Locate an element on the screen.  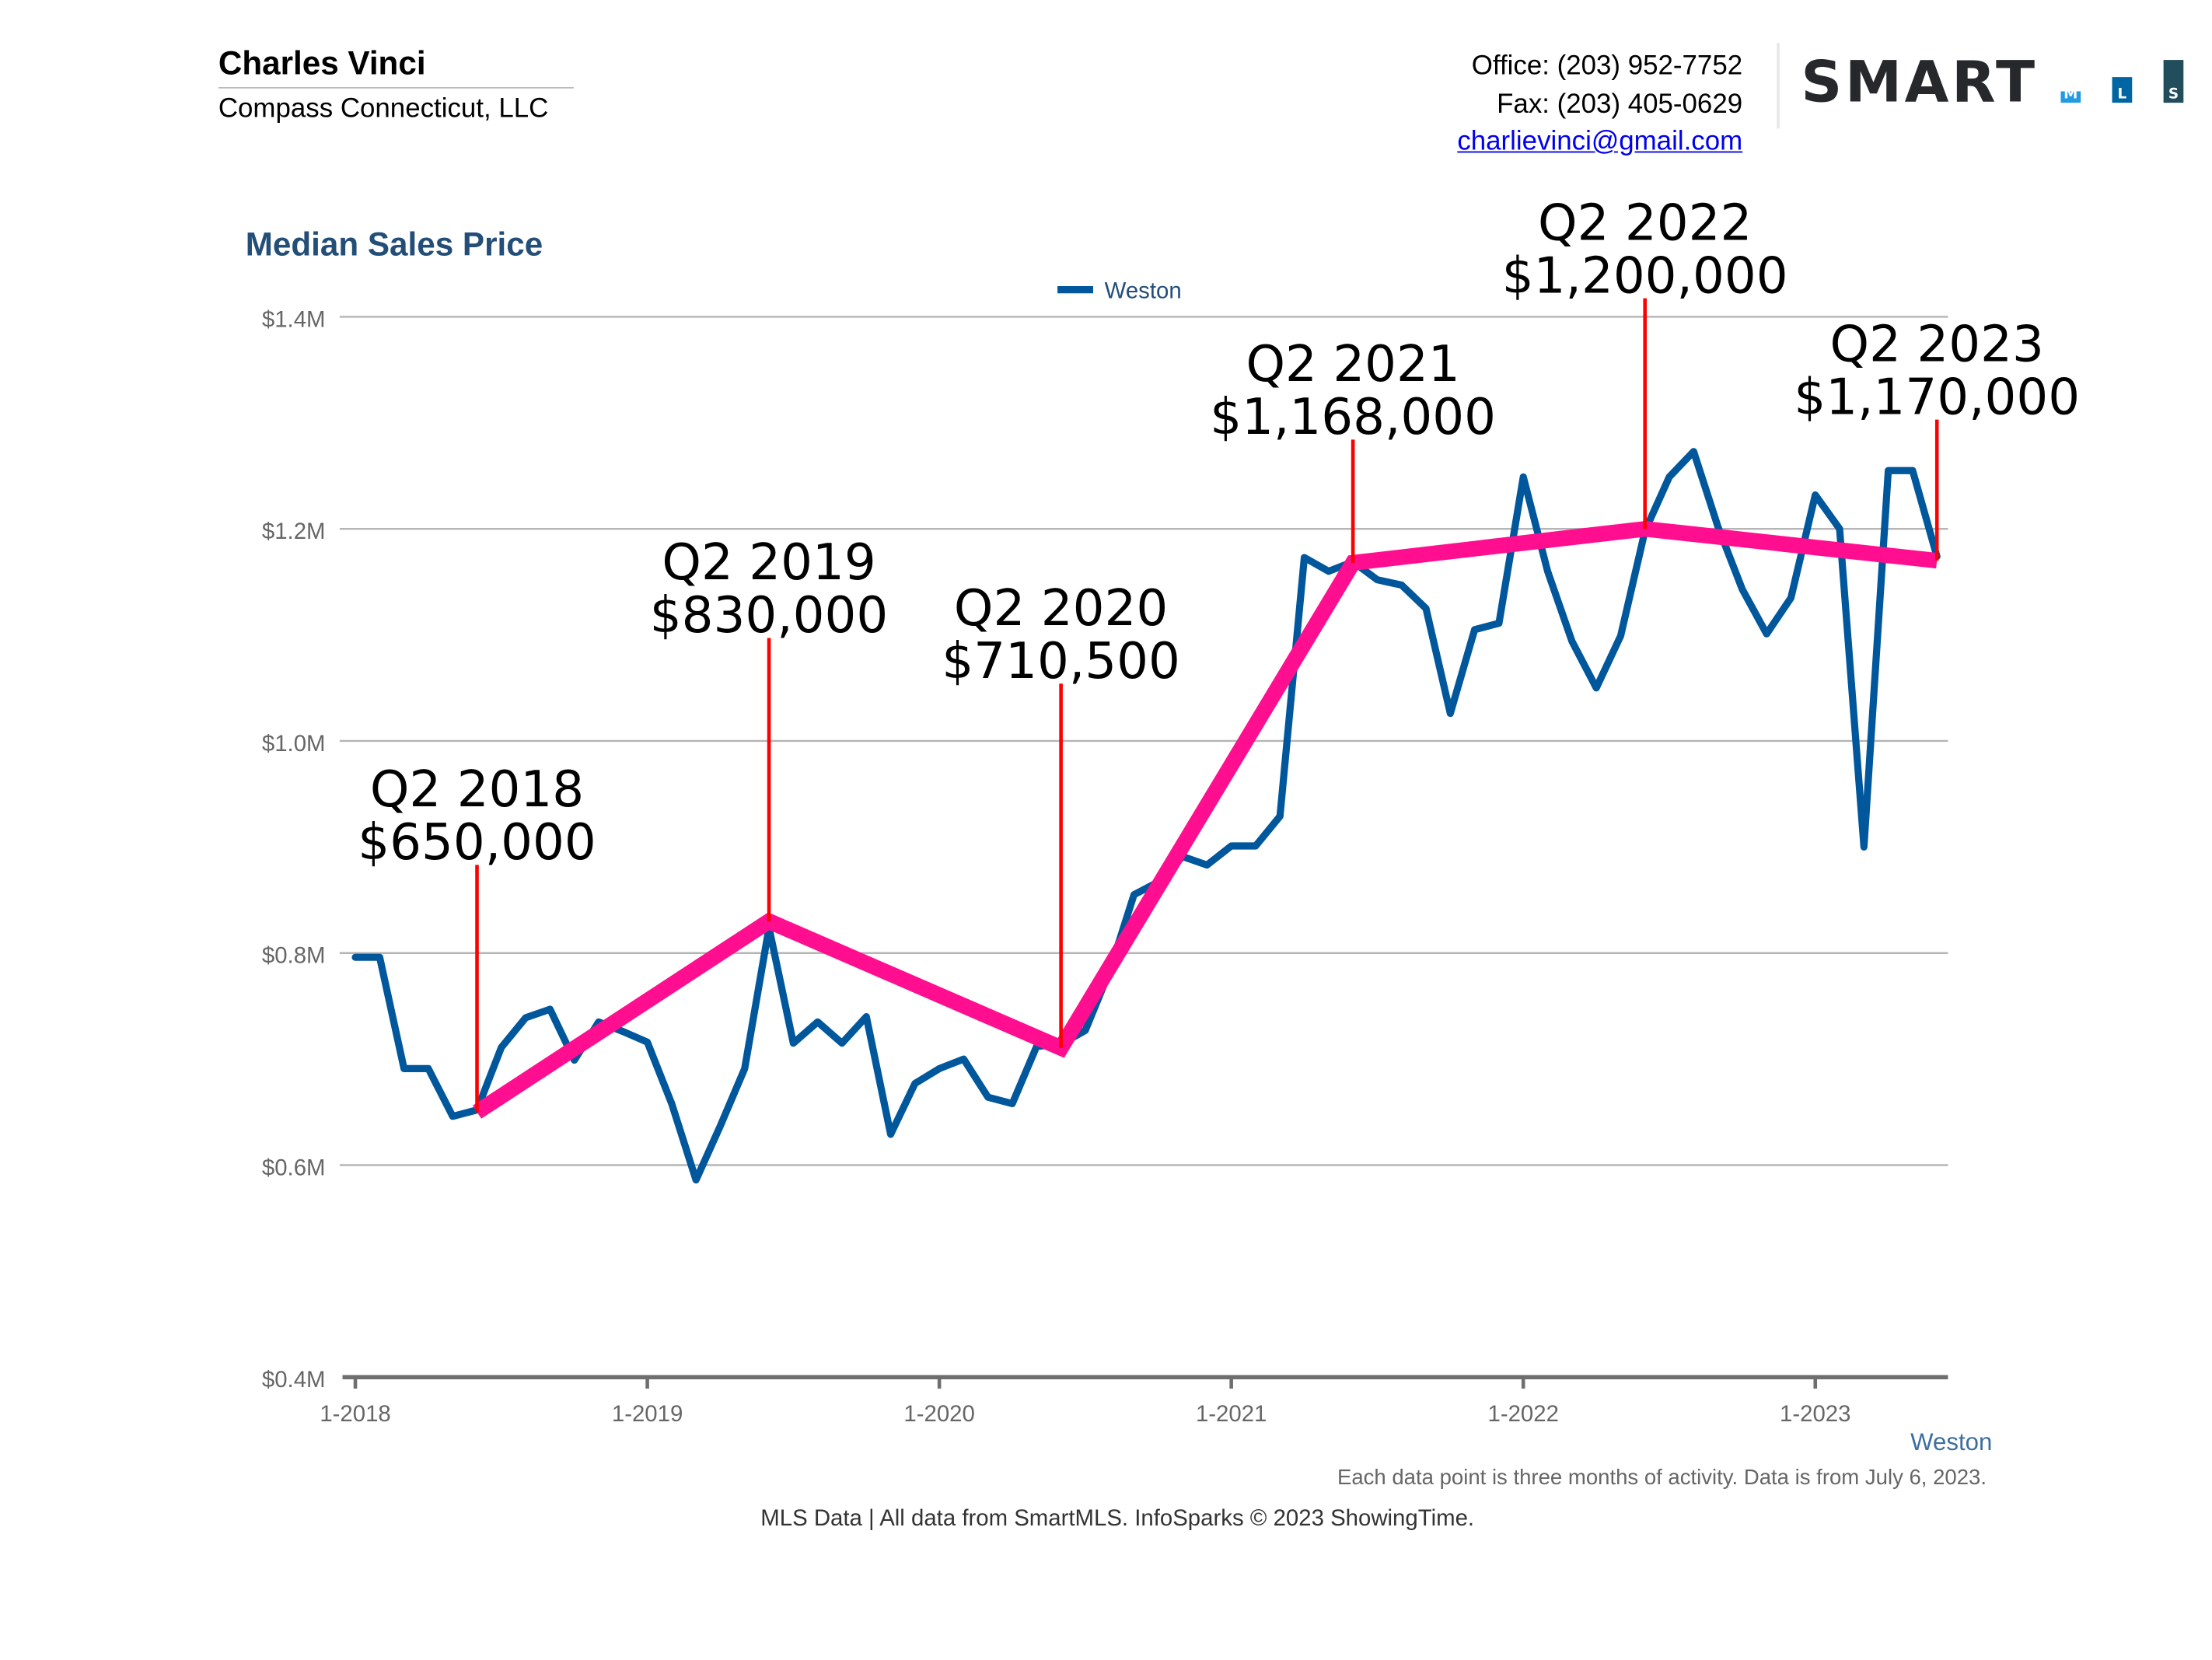
legend-label: Weston is located at coordinates (1143, 291).